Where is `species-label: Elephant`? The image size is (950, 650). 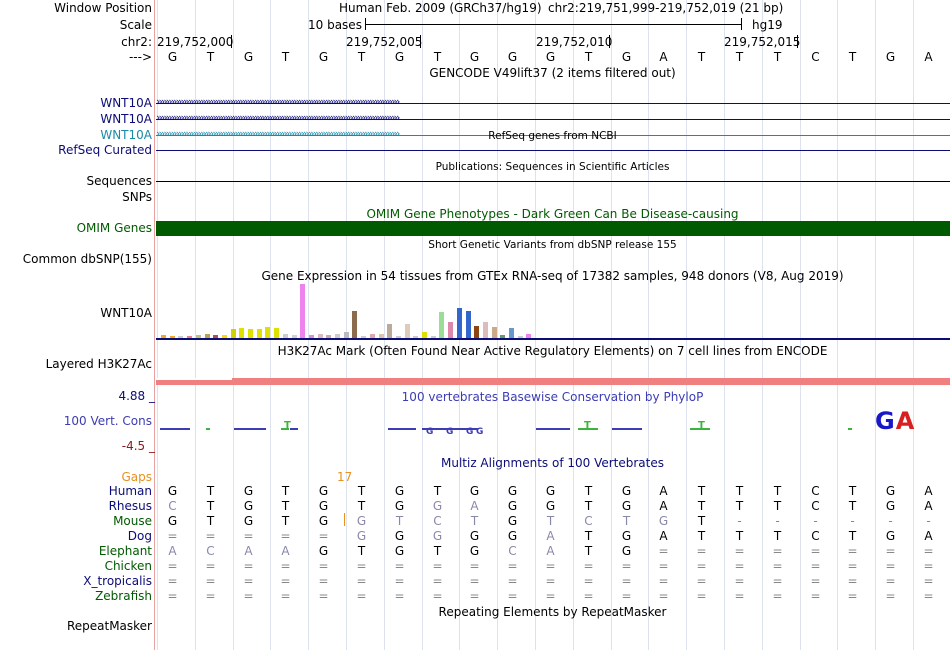 species-label: Elephant is located at coordinates (125, 551).